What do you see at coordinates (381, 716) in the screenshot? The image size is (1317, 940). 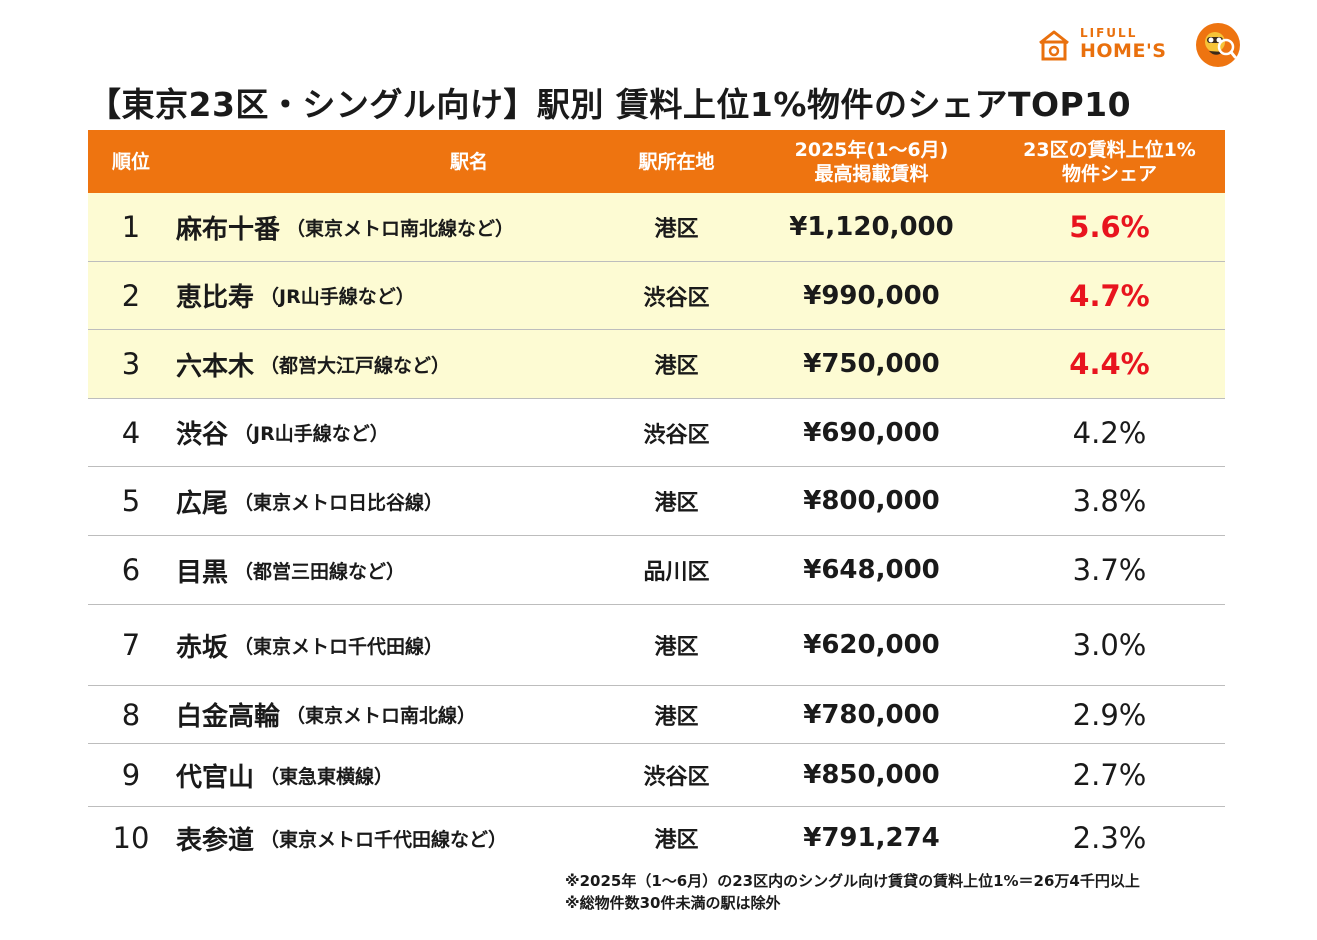 I see `station-line: （東京メトロ南北線）` at bounding box center [381, 716].